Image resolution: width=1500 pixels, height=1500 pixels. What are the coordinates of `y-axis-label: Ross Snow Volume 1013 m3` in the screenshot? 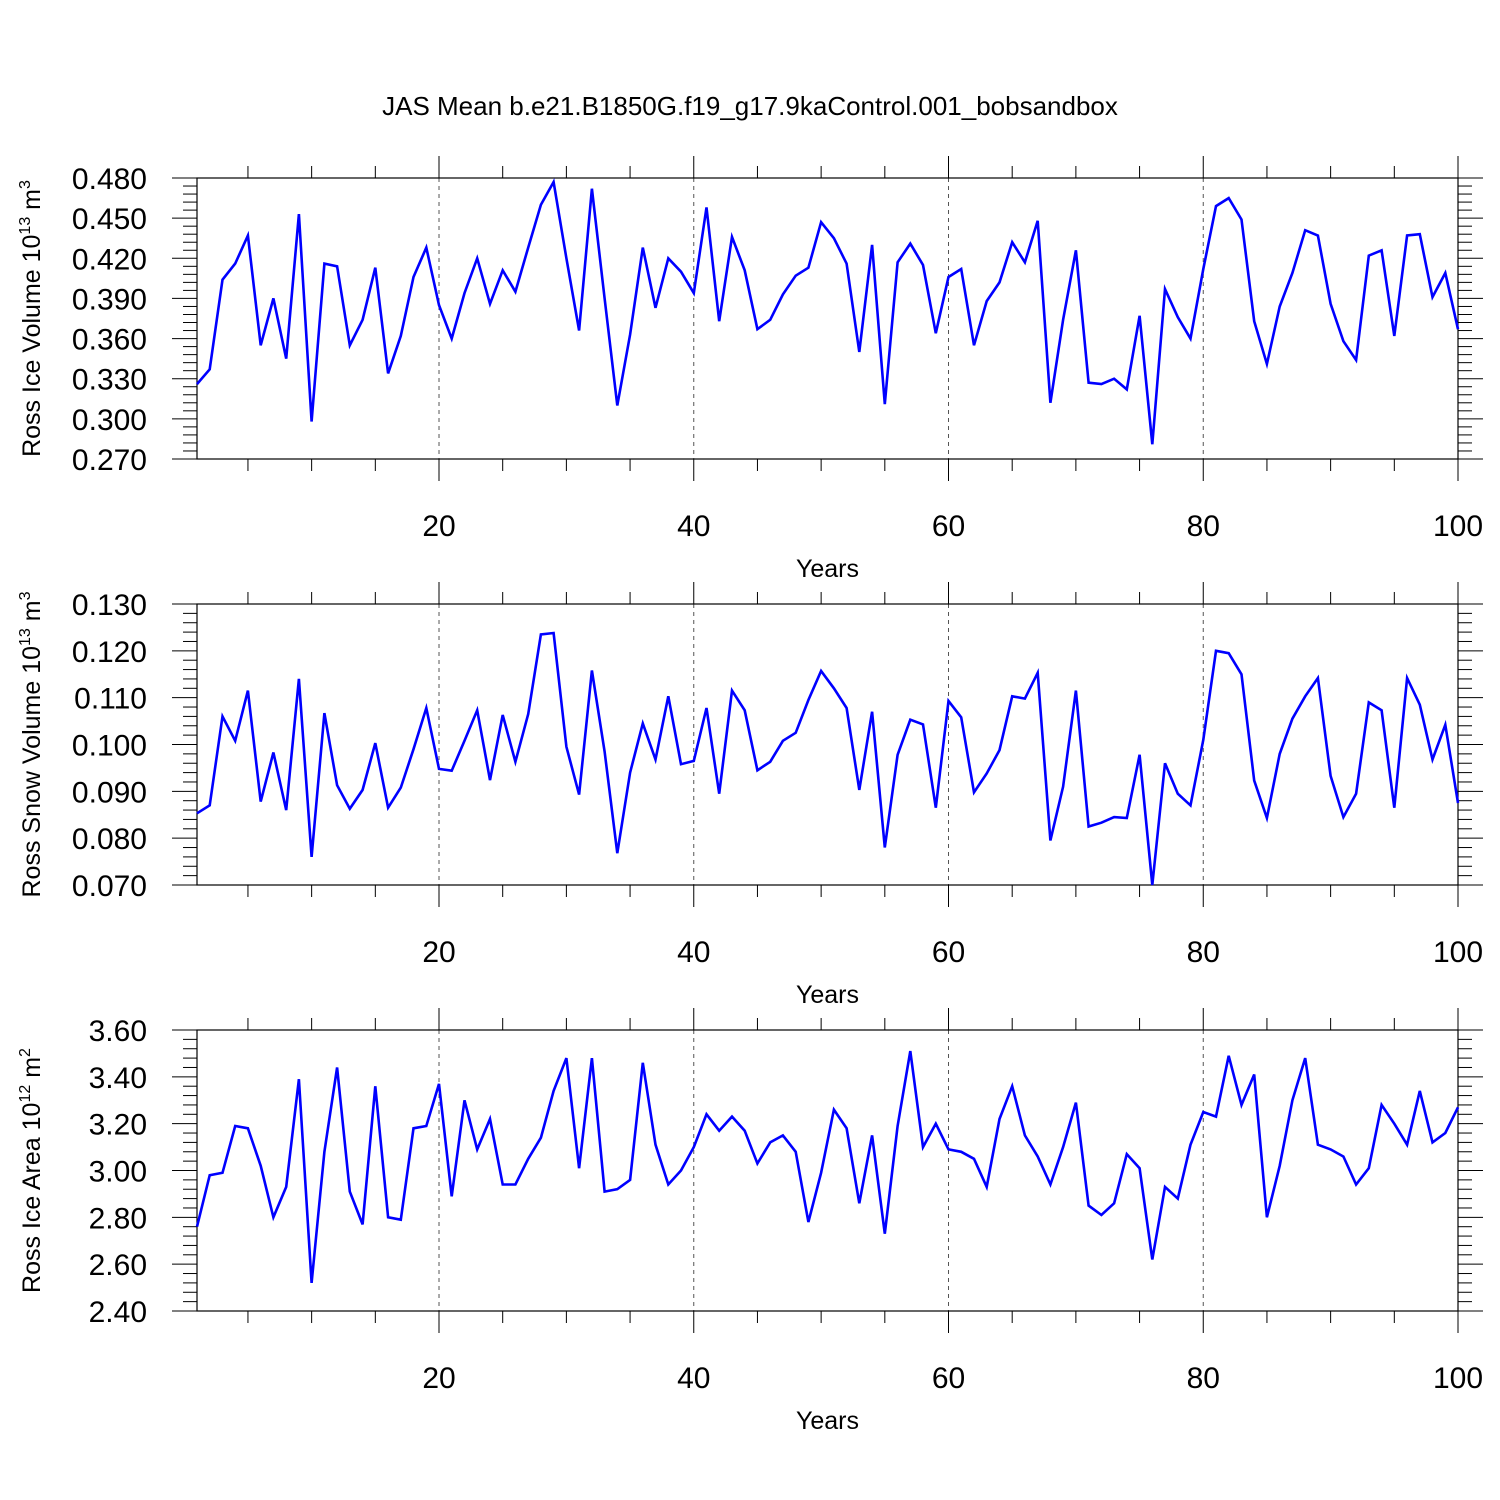 It's located at (31, 744).